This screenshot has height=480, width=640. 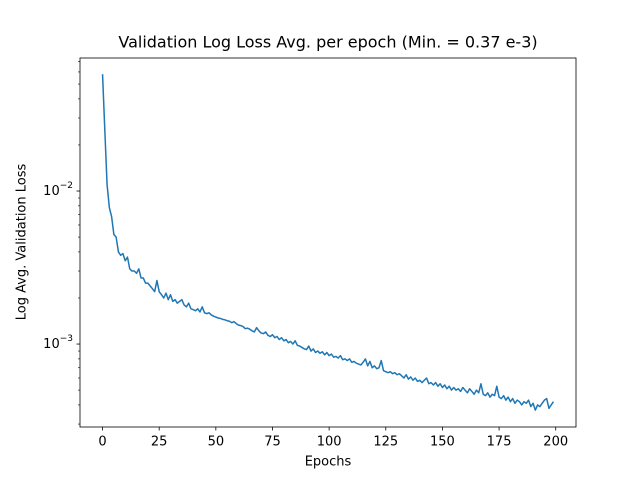 What do you see at coordinates (216, 442) in the screenshot?
I see `x-tick-label: 50` at bounding box center [216, 442].